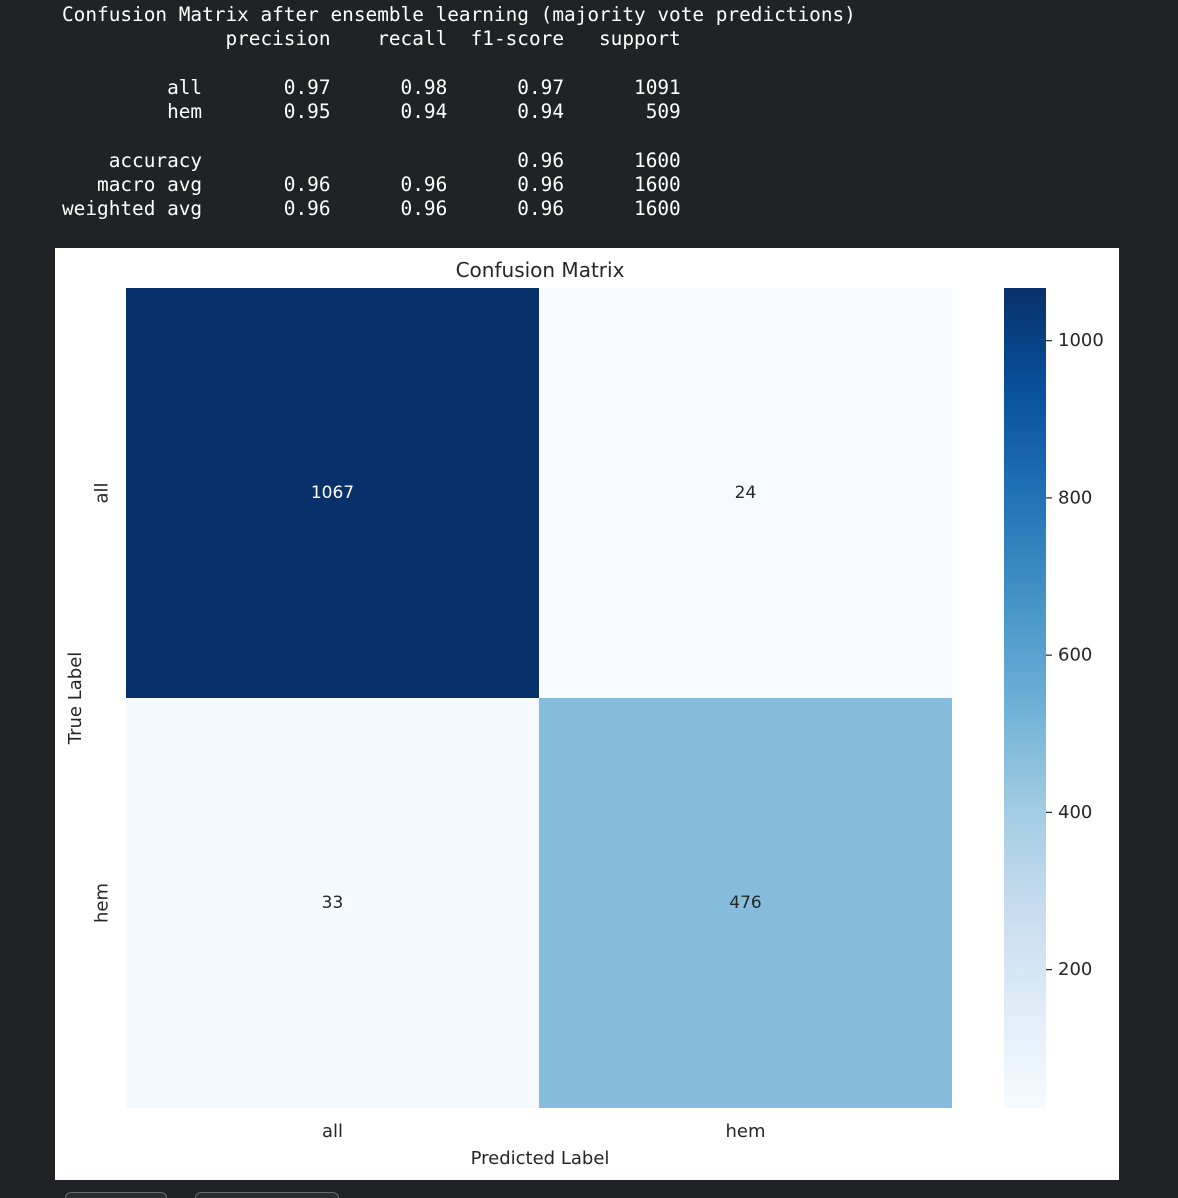 The image size is (1178, 1198). I want to click on colorbar-tick-label: 800, so click(1075, 497).